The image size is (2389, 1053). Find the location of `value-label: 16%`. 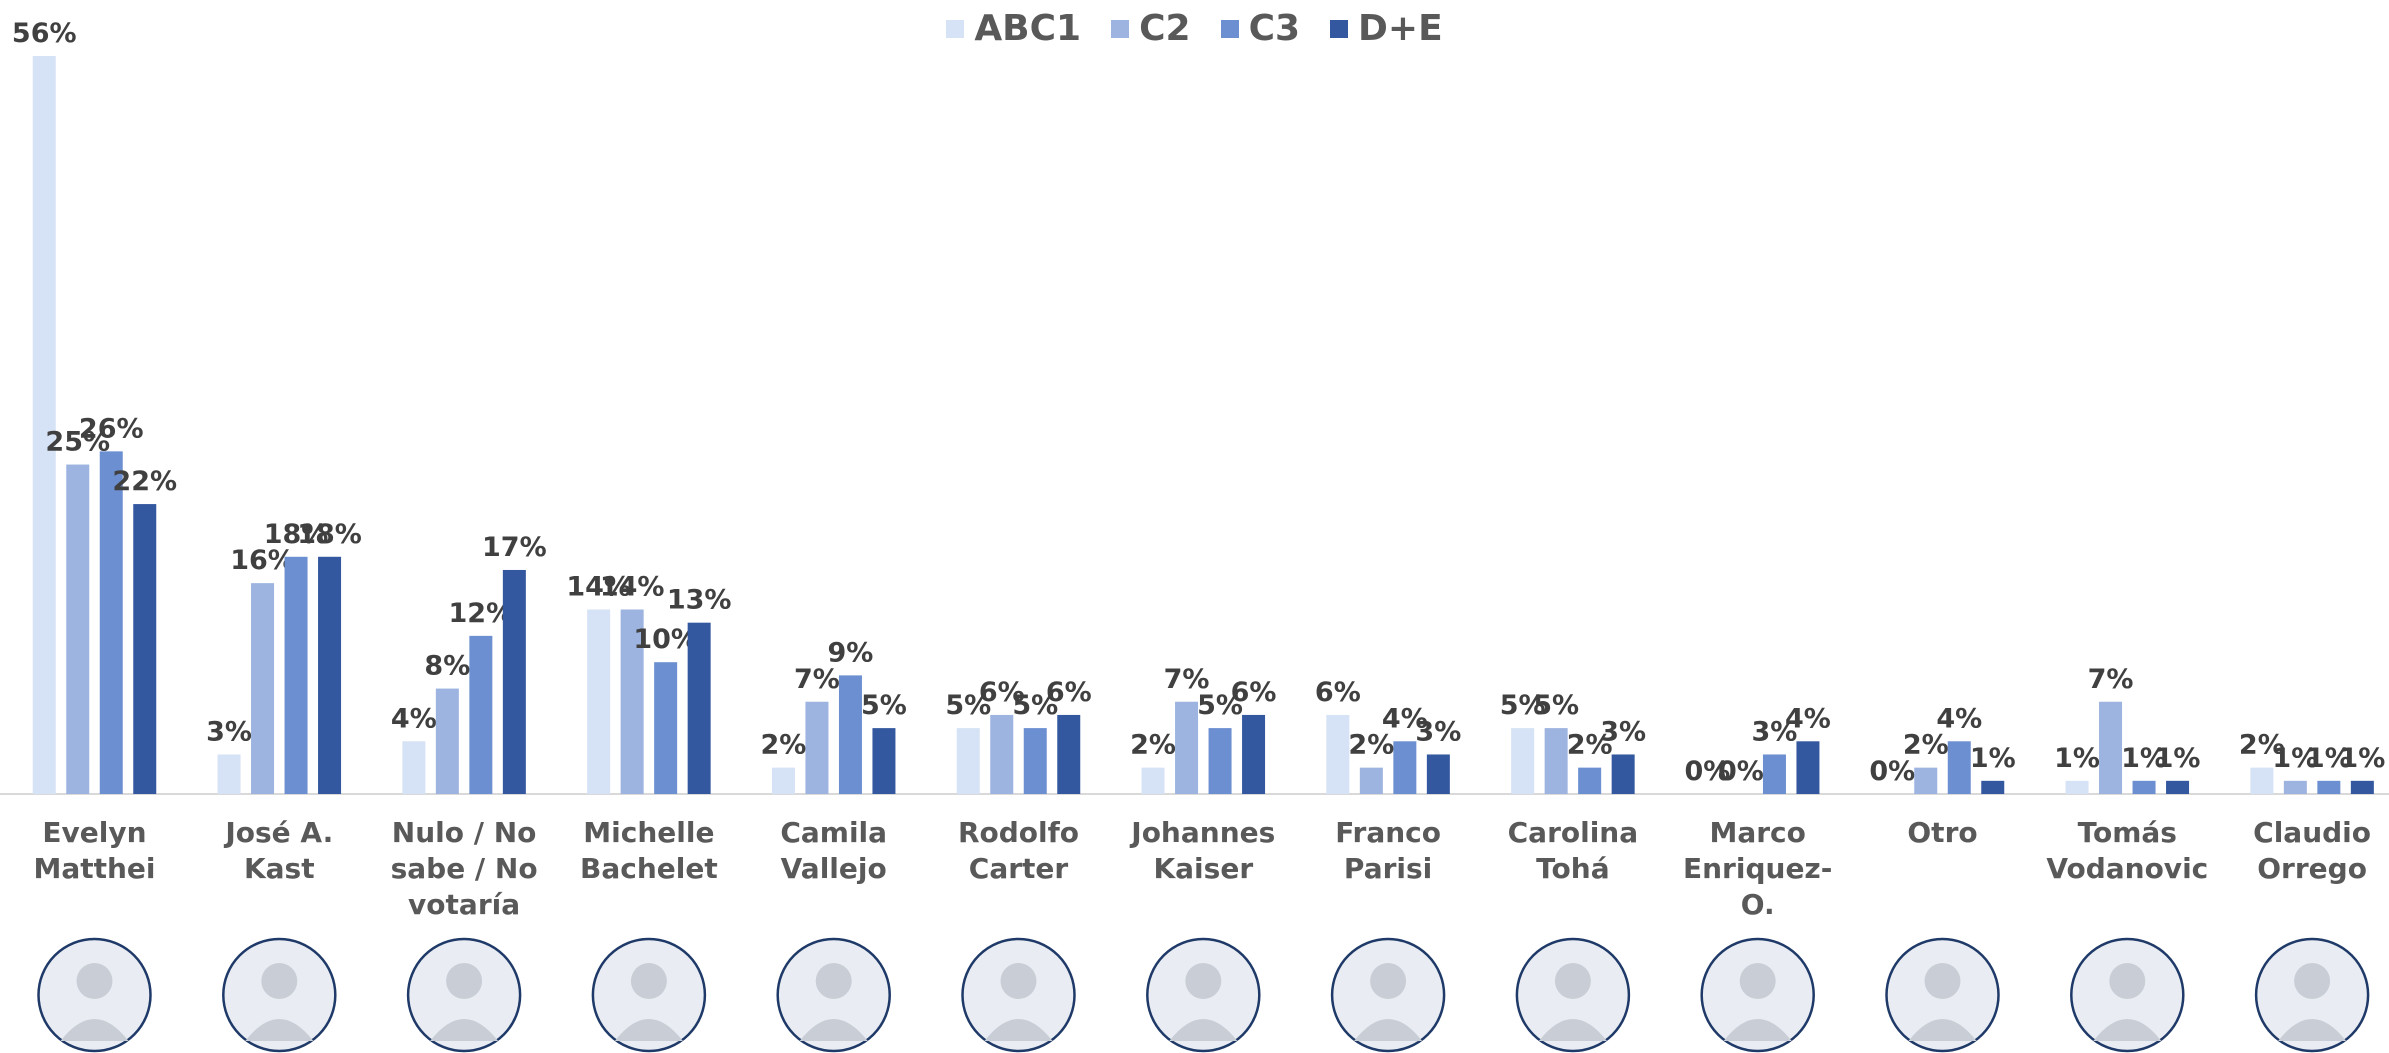

value-label: 16% is located at coordinates (262, 560).